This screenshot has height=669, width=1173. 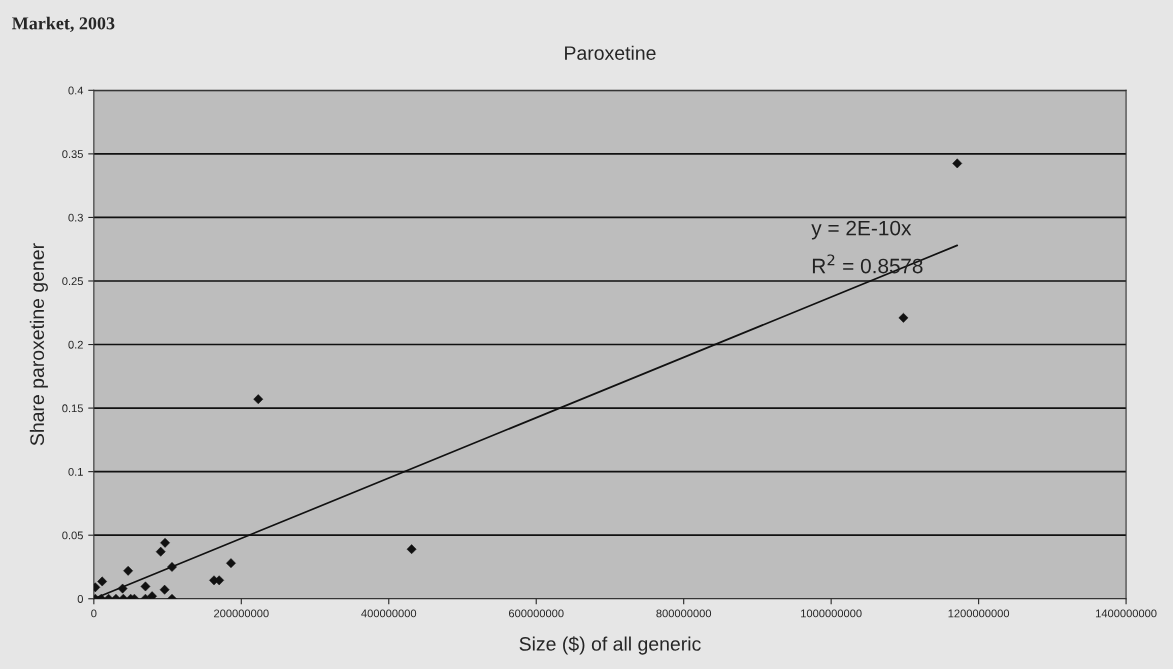 What do you see at coordinates (610, 645) in the screenshot?
I see `x-axis-title: Size ($) of all generic` at bounding box center [610, 645].